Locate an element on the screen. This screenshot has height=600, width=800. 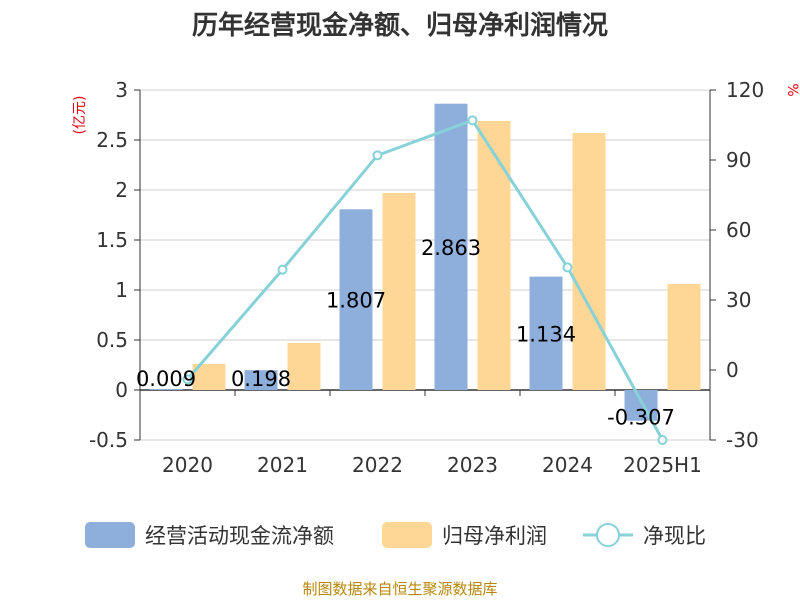
cashflow-data-label: 1.134 is located at coordinates (546, 334).